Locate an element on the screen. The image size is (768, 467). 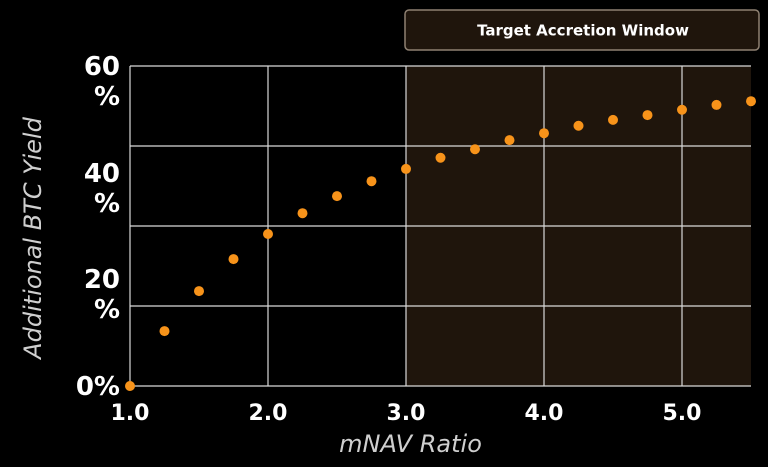
y-tick-label: 40 % is located at coordinates (101, 188).